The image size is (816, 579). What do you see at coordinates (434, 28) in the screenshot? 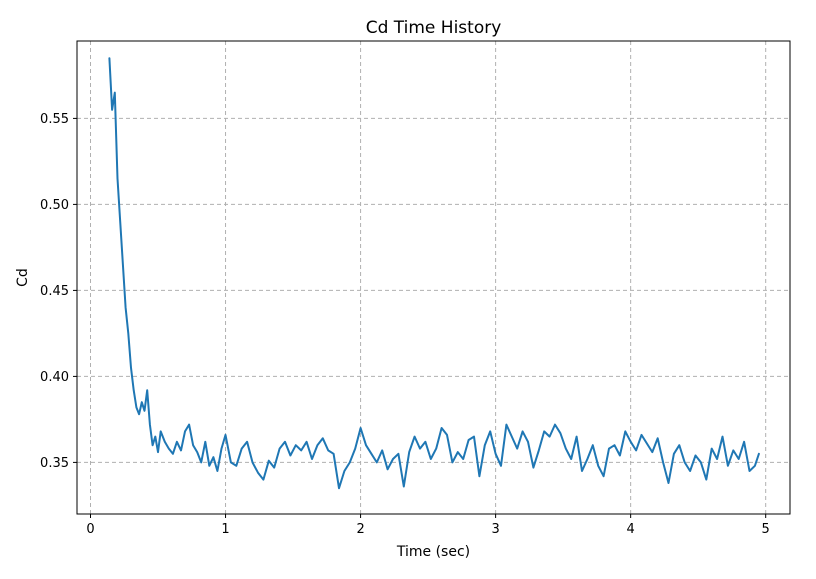
I see `chart-title: Cd Time History` at bounding box center [434, 28].